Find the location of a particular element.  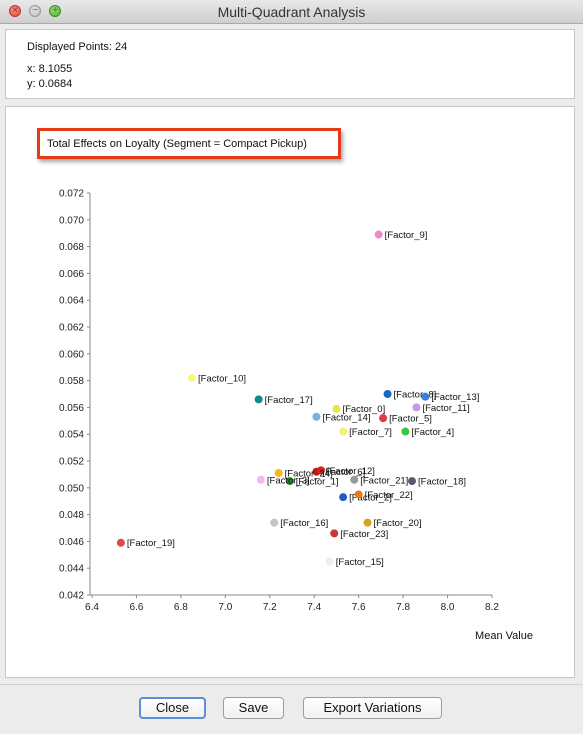

y-tick-label: 0.046 is located at coordinates (71, 542).